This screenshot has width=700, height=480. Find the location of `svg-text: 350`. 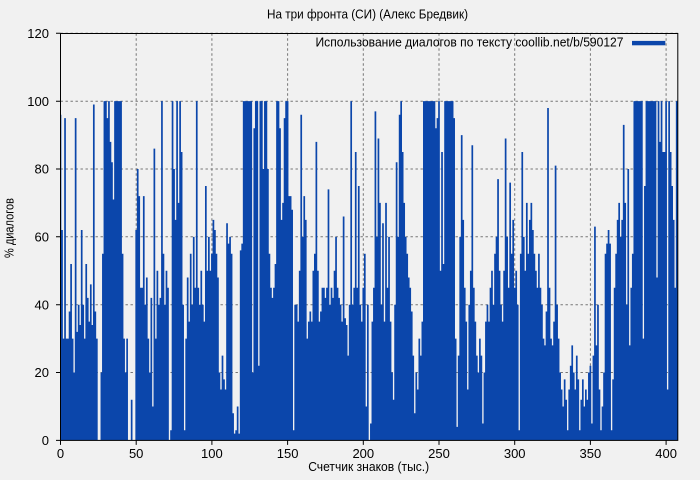

svg-text: 350 is located at coordinates (591, 453).